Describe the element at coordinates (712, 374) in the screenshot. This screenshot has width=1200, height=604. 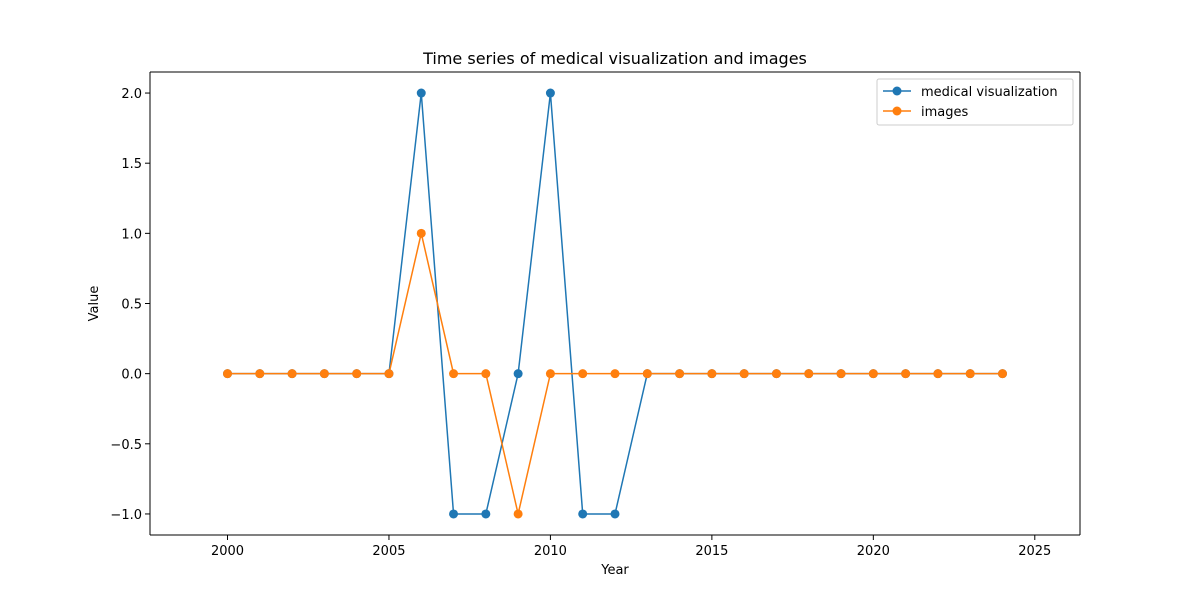
I see `data-point-images-2015` at that location.